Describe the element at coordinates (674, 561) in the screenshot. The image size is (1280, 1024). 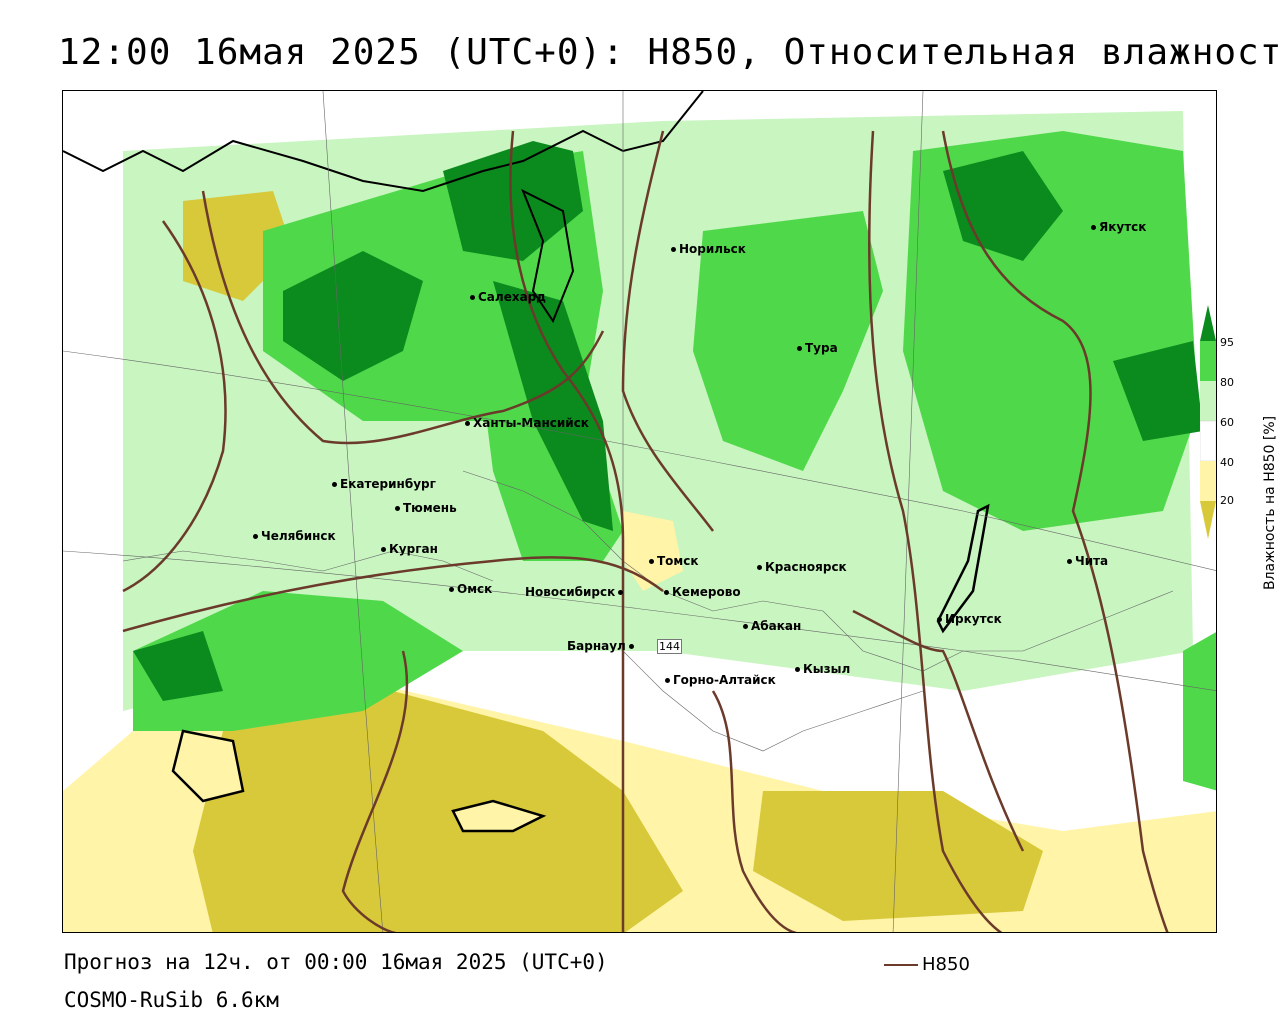
I see `city-label: Томск` at that location.